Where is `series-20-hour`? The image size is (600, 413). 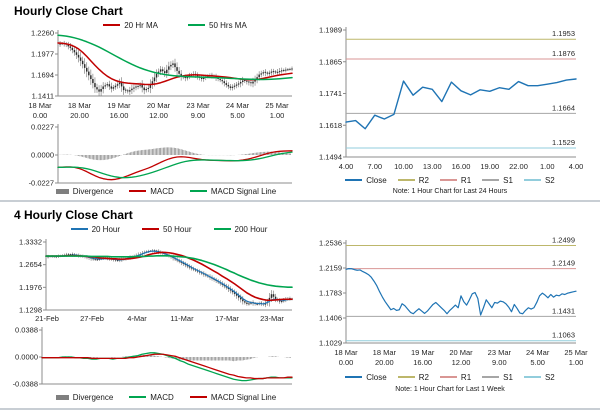 series-20-hour is located at coordinates (169, 277).